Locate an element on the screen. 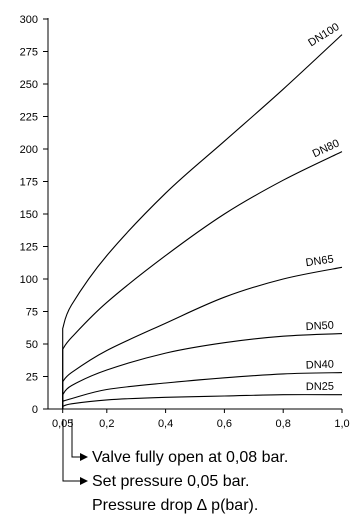 The height and width of the screenshot is (517, 352). annotation-arrow-set-pressure is located at coordinates (71, 450).